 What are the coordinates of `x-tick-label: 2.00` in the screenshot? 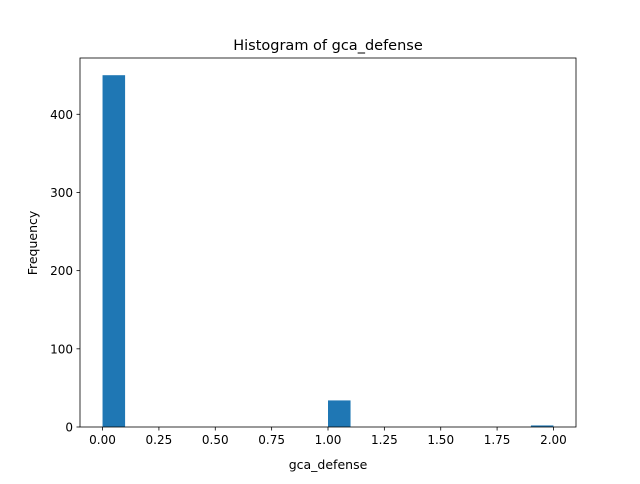 It's located at (553, 440).